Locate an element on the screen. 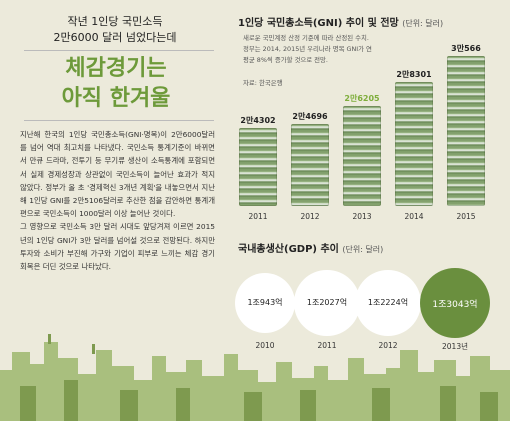  gni-year-label: 2013 is located at coordinates (362, 216).